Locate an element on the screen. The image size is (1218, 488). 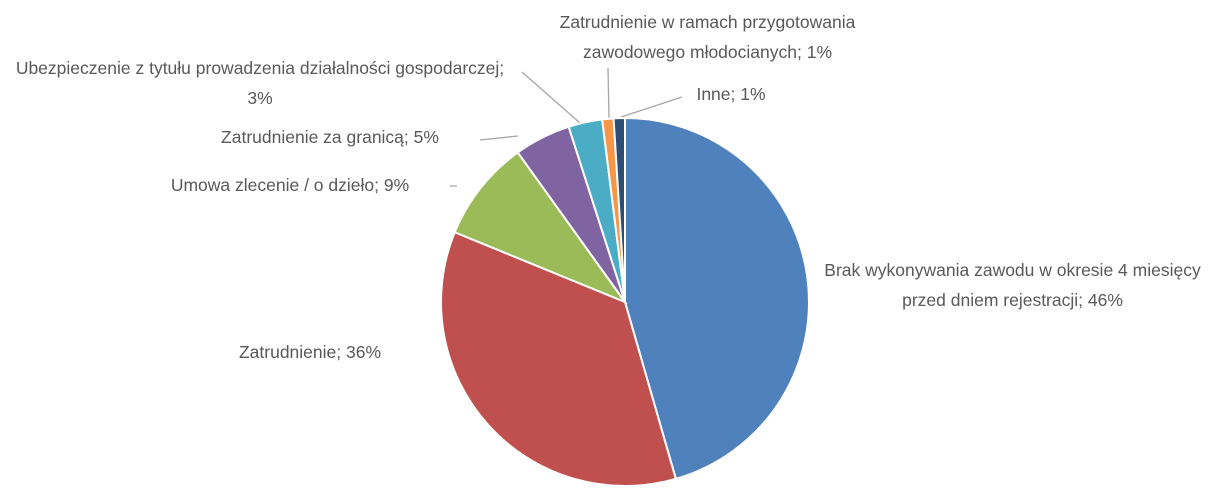
label-value: 5% is located at coordinates (426, 137).